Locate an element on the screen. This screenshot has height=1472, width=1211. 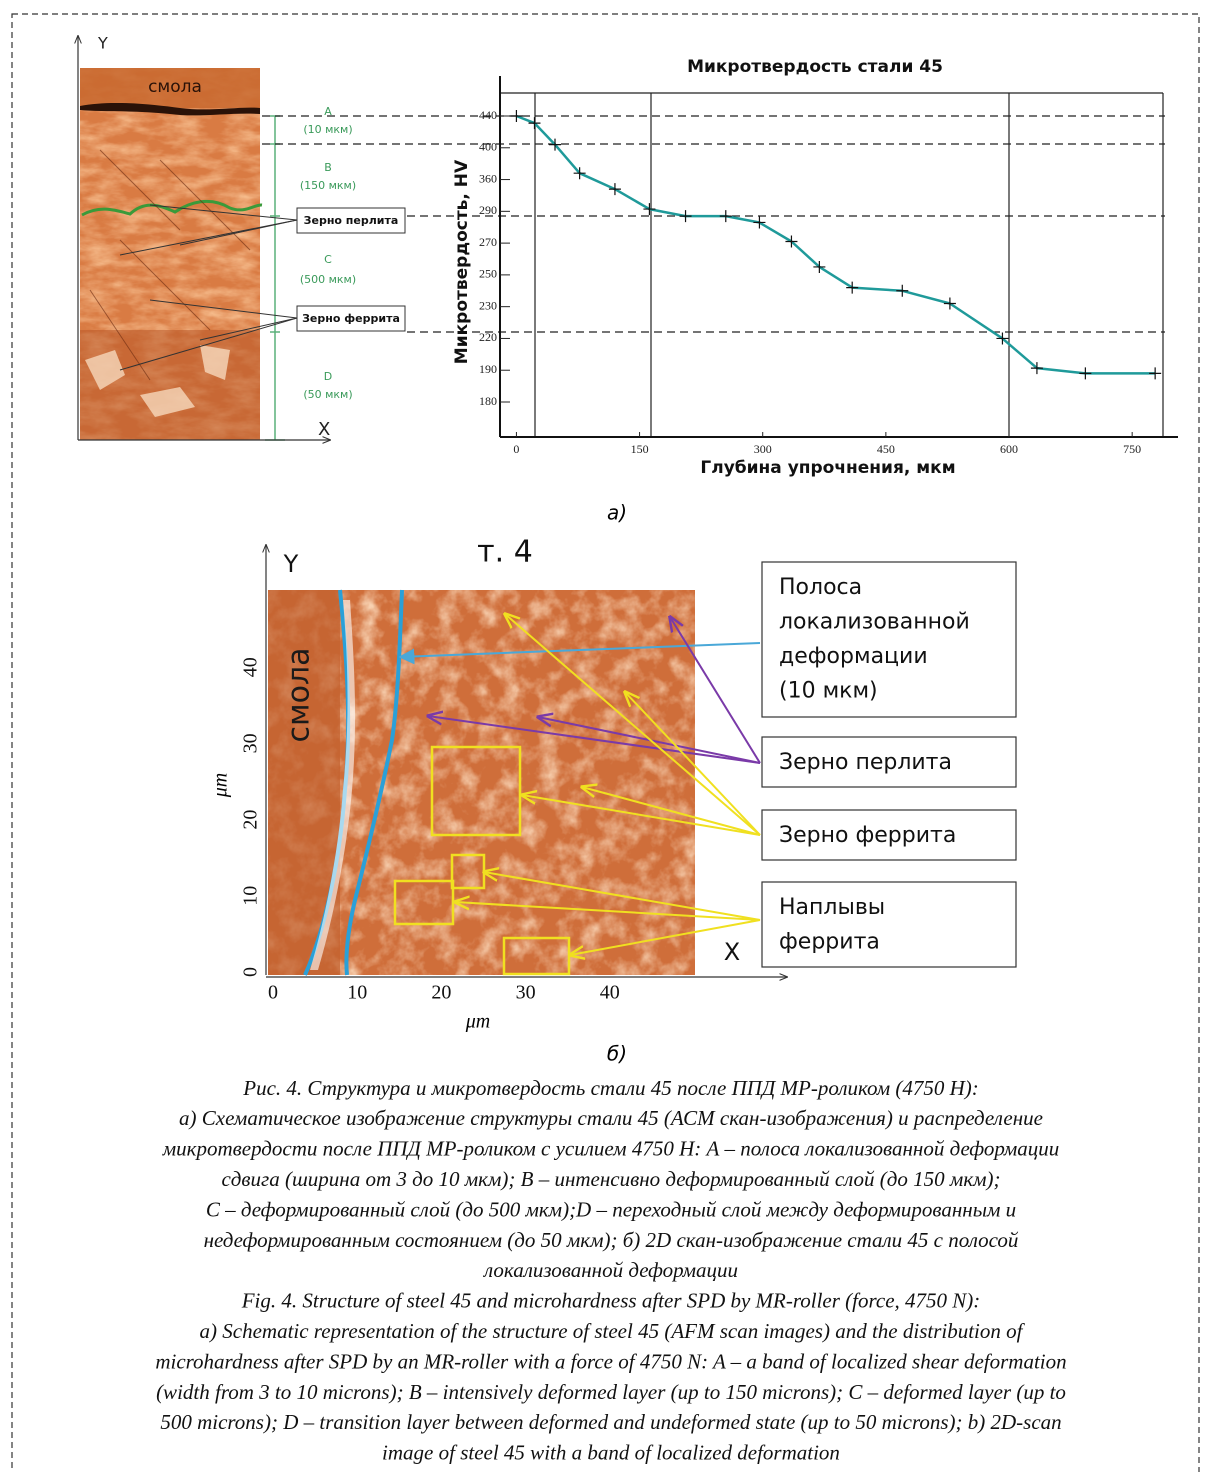
y-tick-label: 40 is located at coordinates (251, 667).